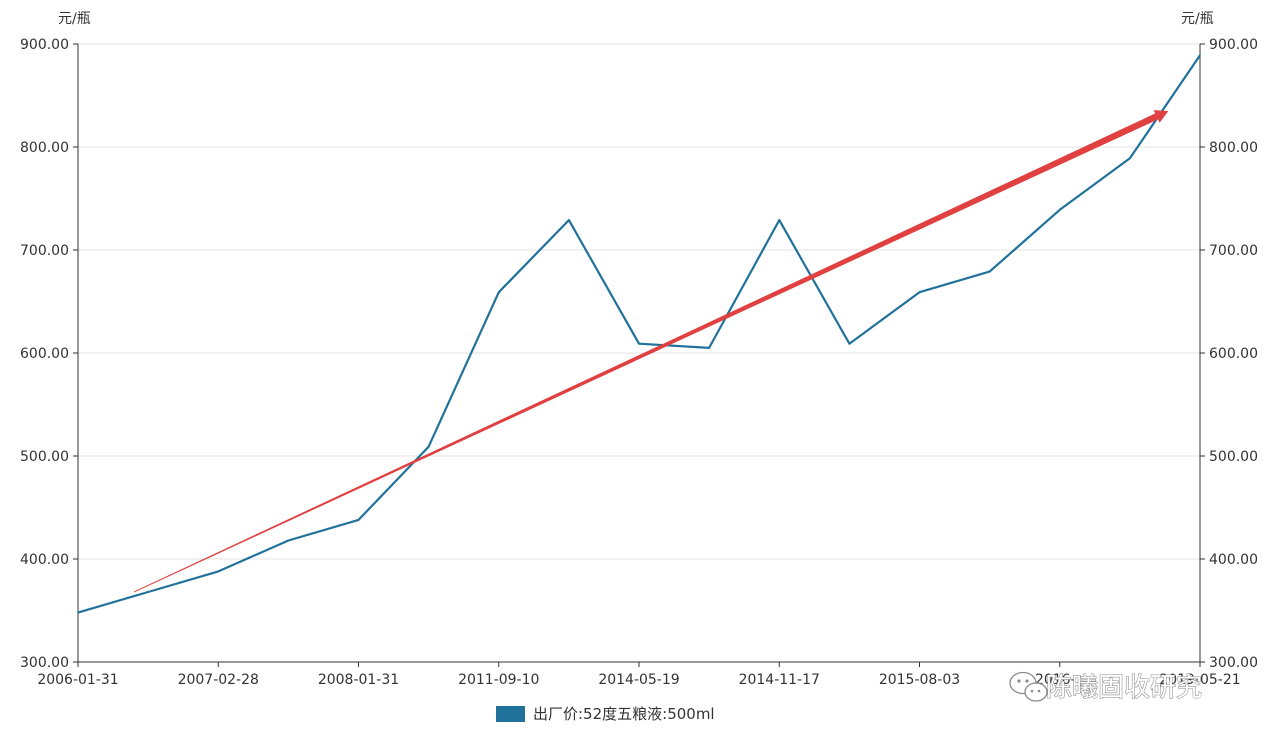 The image size is (1280, 740). Describe the element at coordinates (44, 45) in the screenshot. I see `left-y-tick-label: 900.00` at that location.